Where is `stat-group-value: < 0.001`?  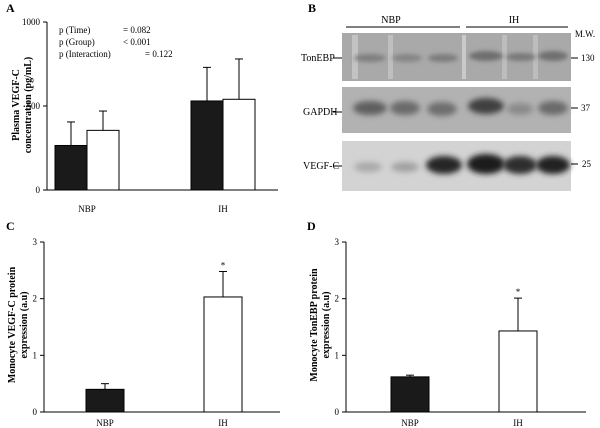
stat-group-value: < 0.001 is located at coordinates (137, 42).